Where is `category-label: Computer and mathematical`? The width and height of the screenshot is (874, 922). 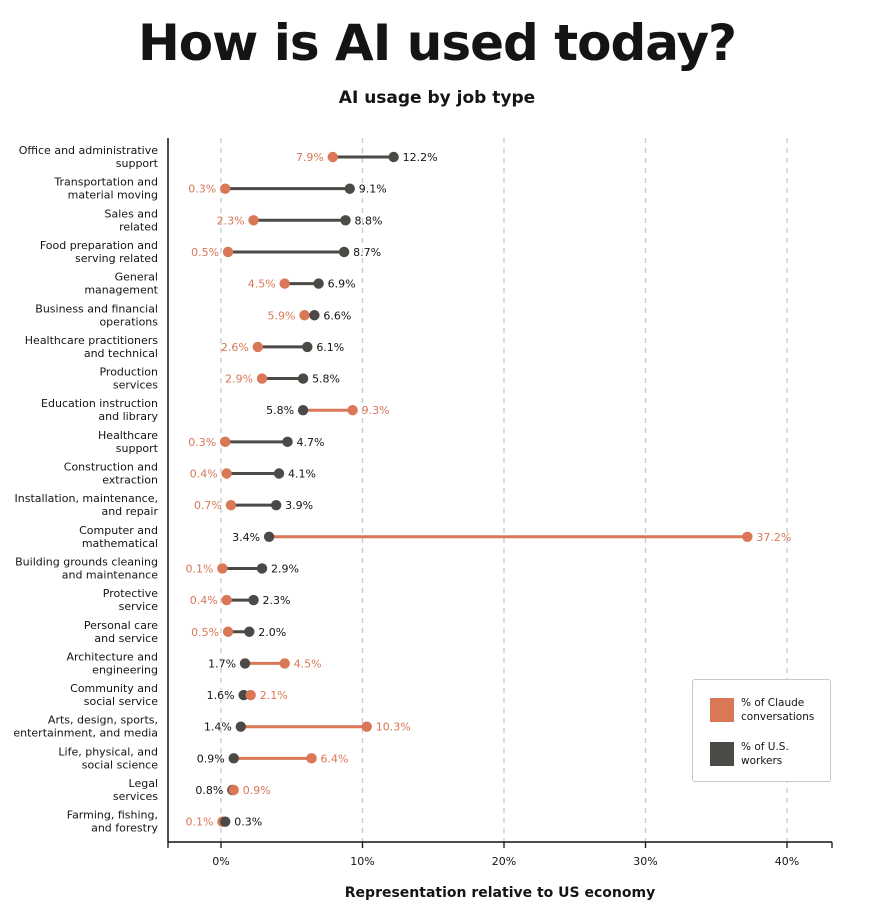
category-label: Computer and mathematical is located at coordinates (118, 537).